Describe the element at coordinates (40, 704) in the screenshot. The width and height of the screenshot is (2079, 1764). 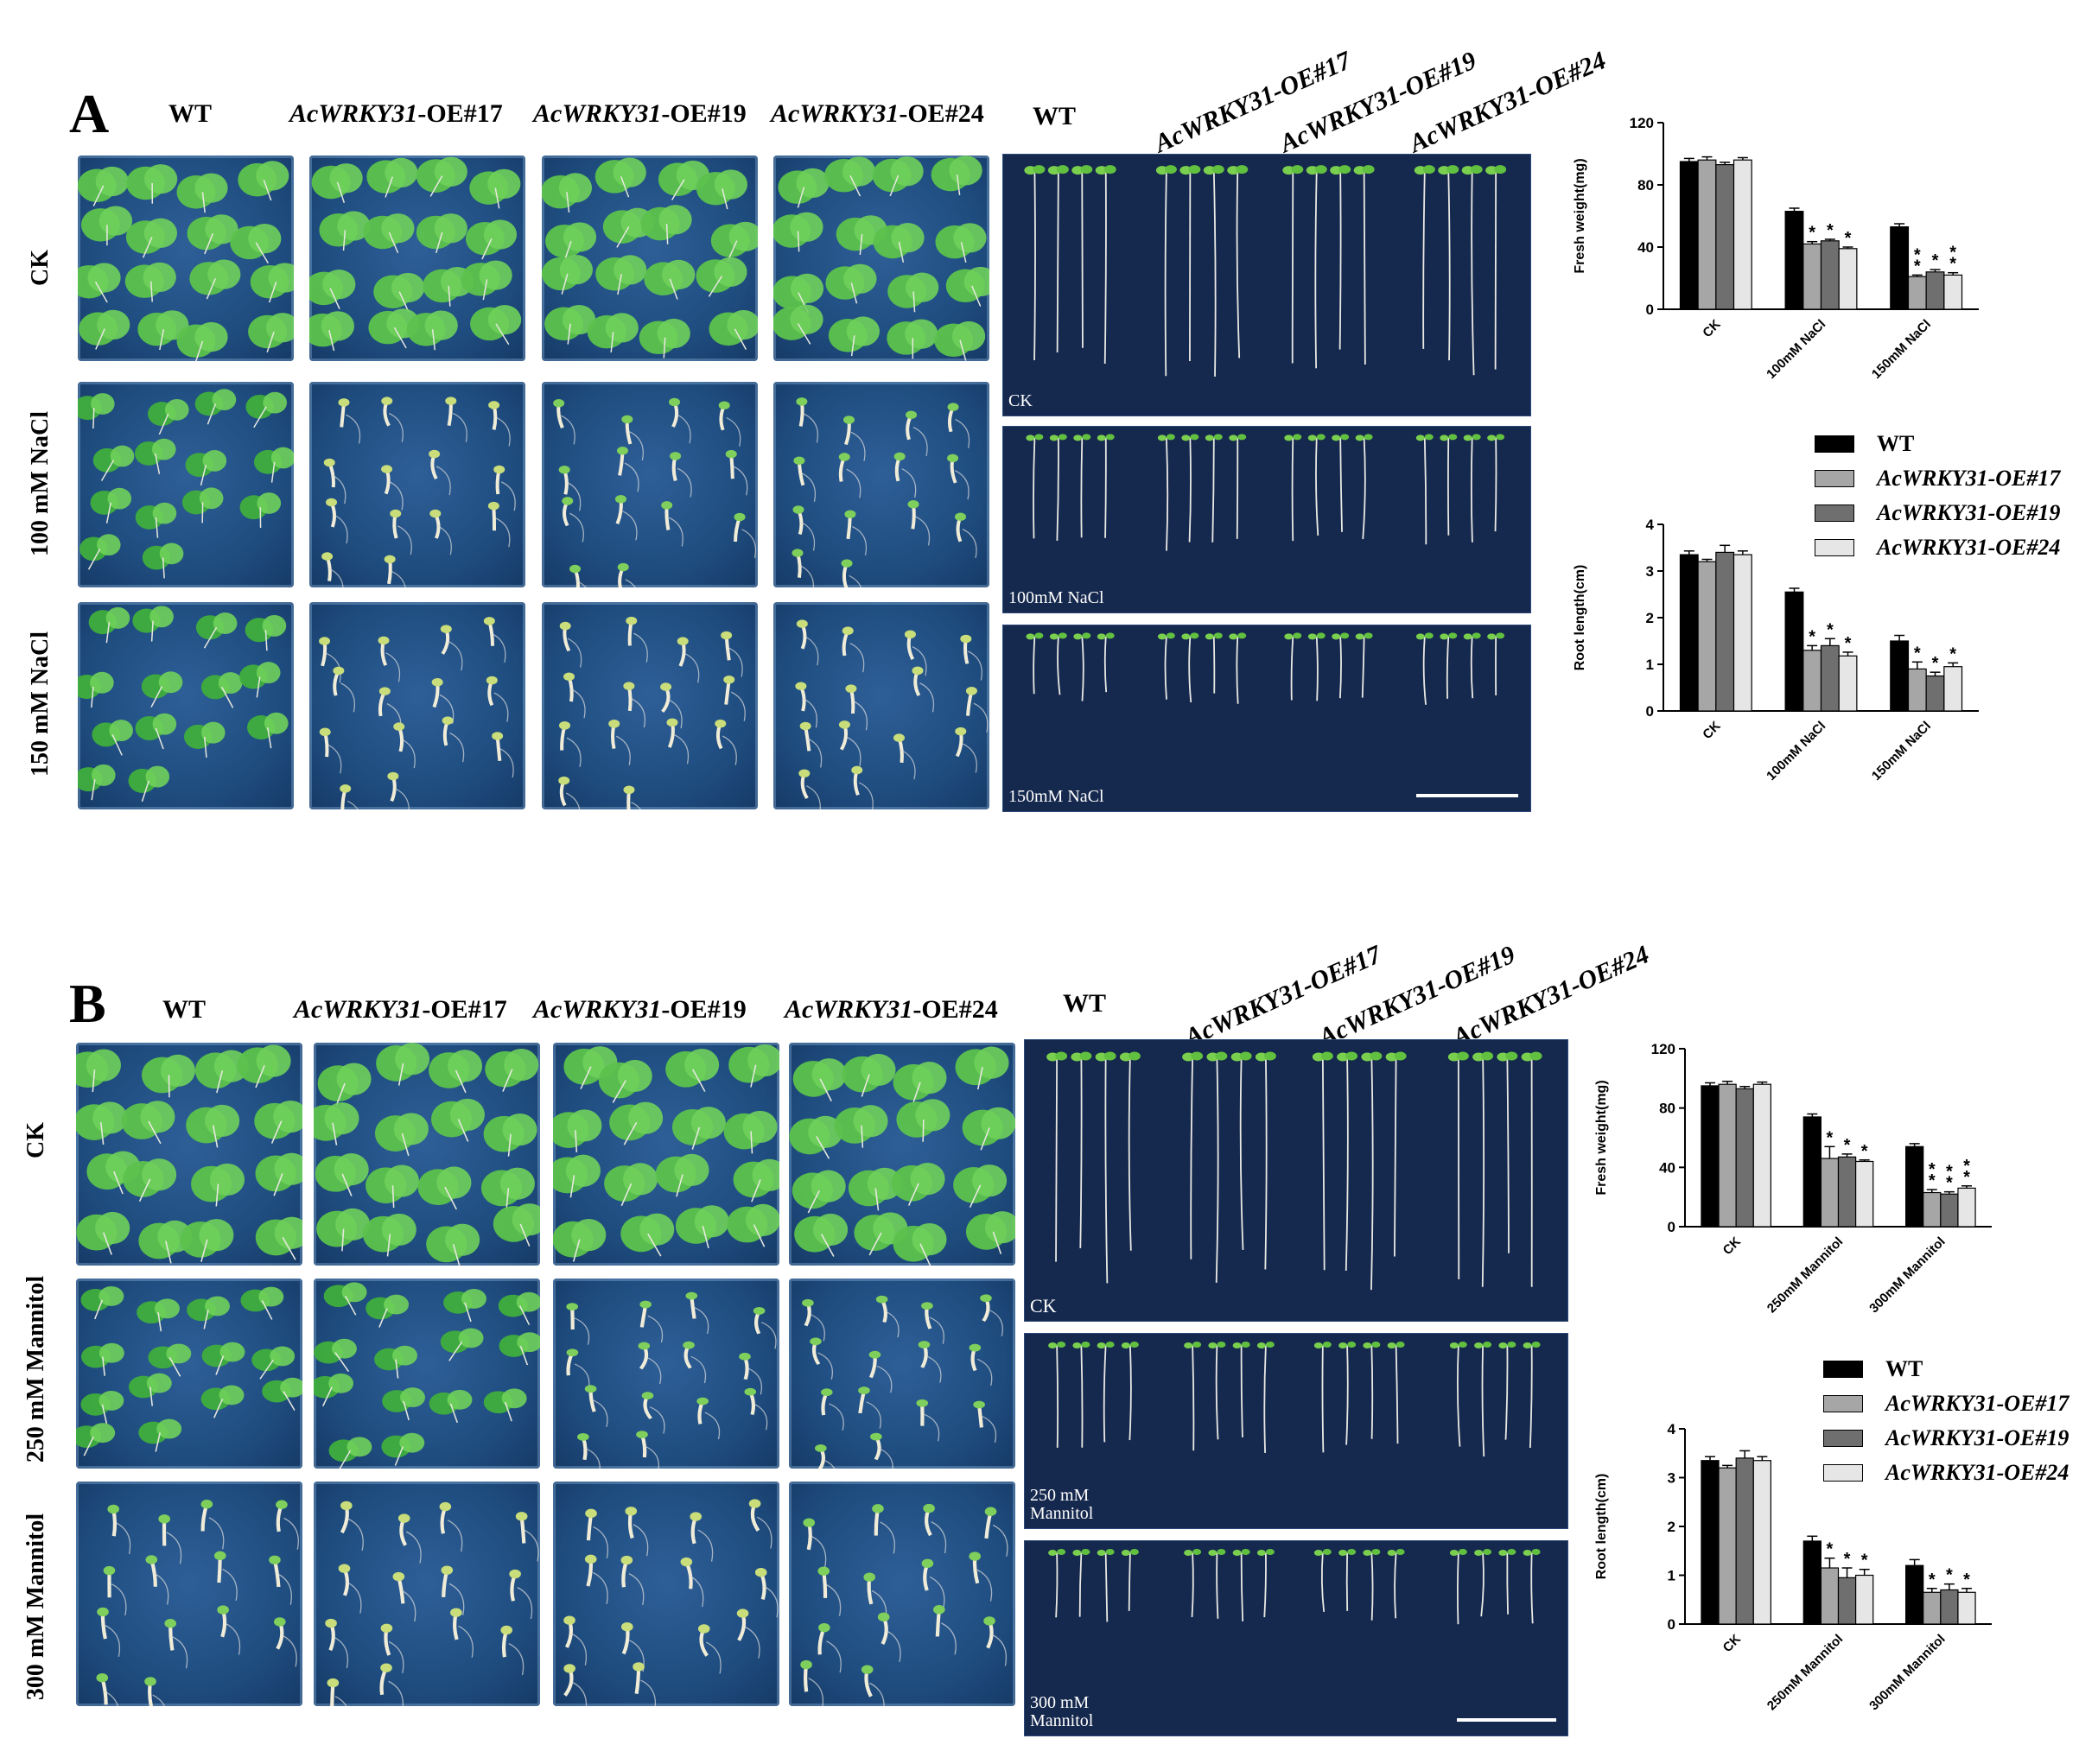
I see `row-label-150mm-nacl: 150 mM NaCl` at that location.